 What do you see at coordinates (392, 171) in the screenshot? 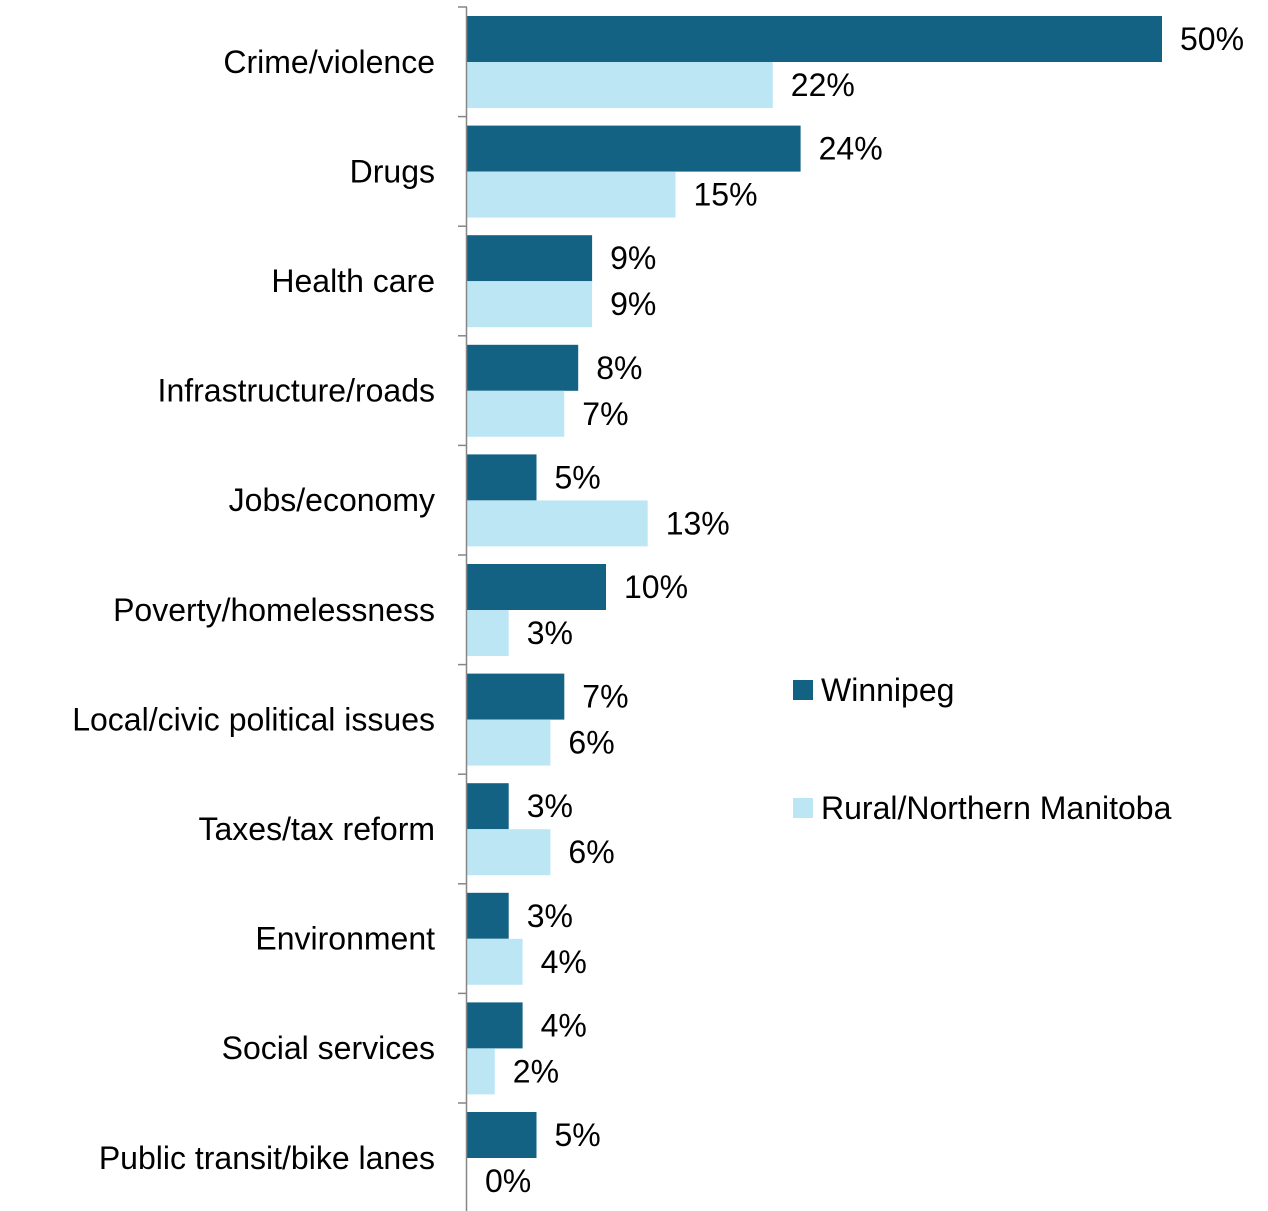
I see `category-label: Drugs` at bounding box center [392, 171].